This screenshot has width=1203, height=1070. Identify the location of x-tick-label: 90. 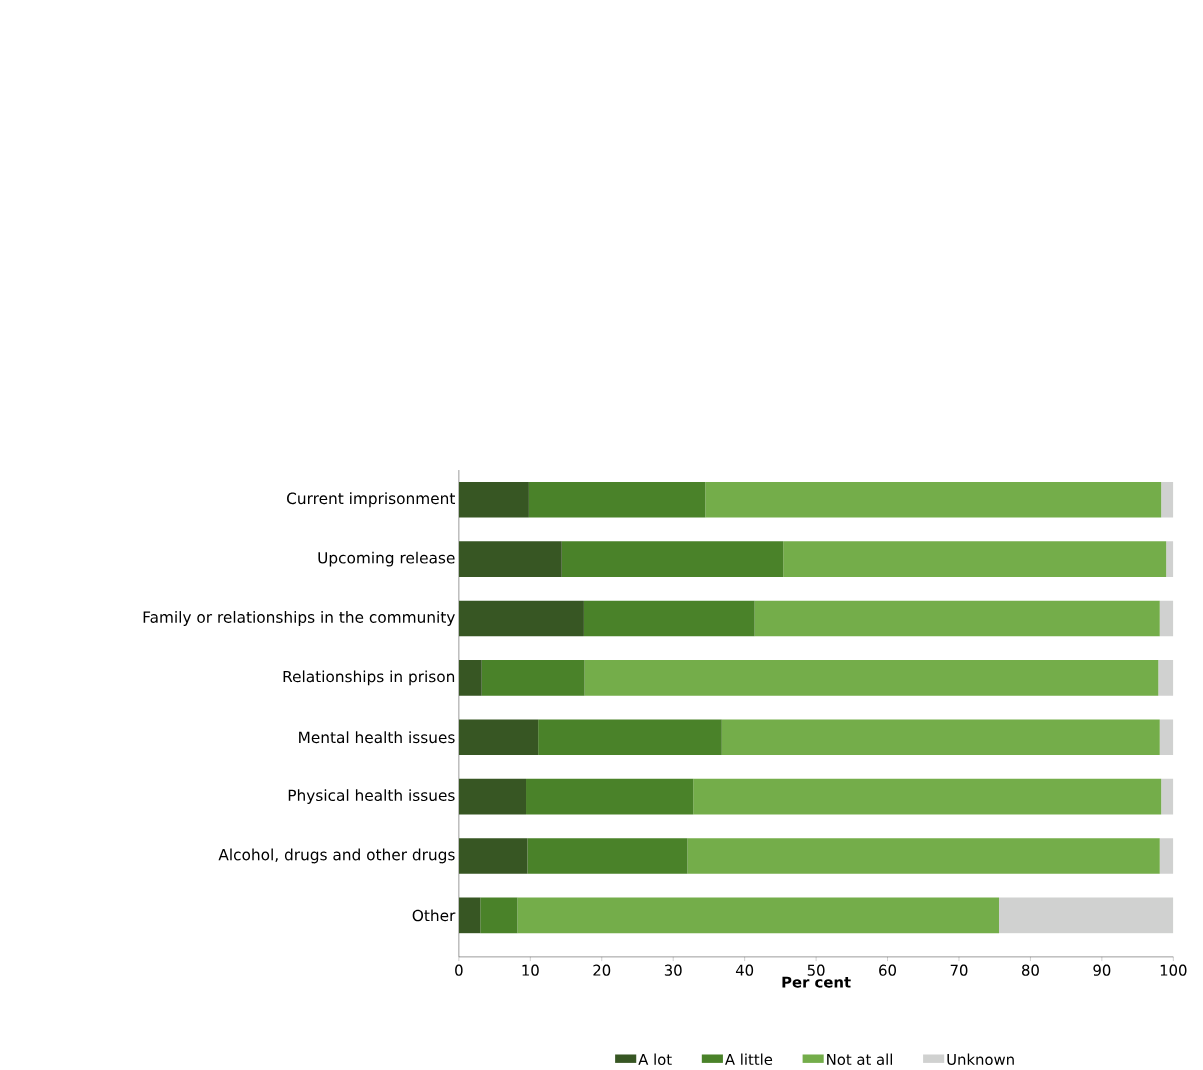
(1102, 970).